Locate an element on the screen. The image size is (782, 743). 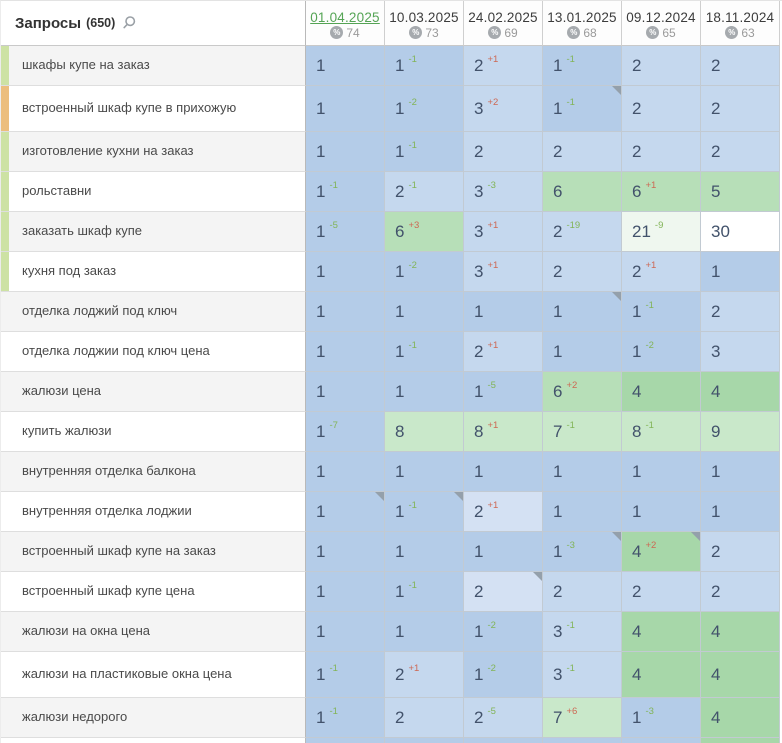
date-label: 10.03.2025 is located at coordinates (424, 17).